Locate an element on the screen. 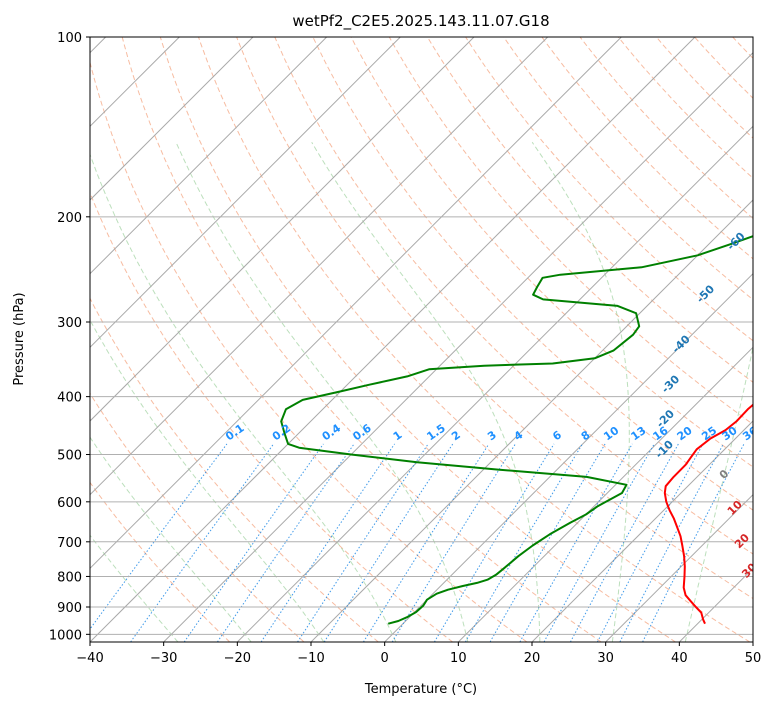  mixing-ratio-label: 0.4 is located at coordinates (332, 432).